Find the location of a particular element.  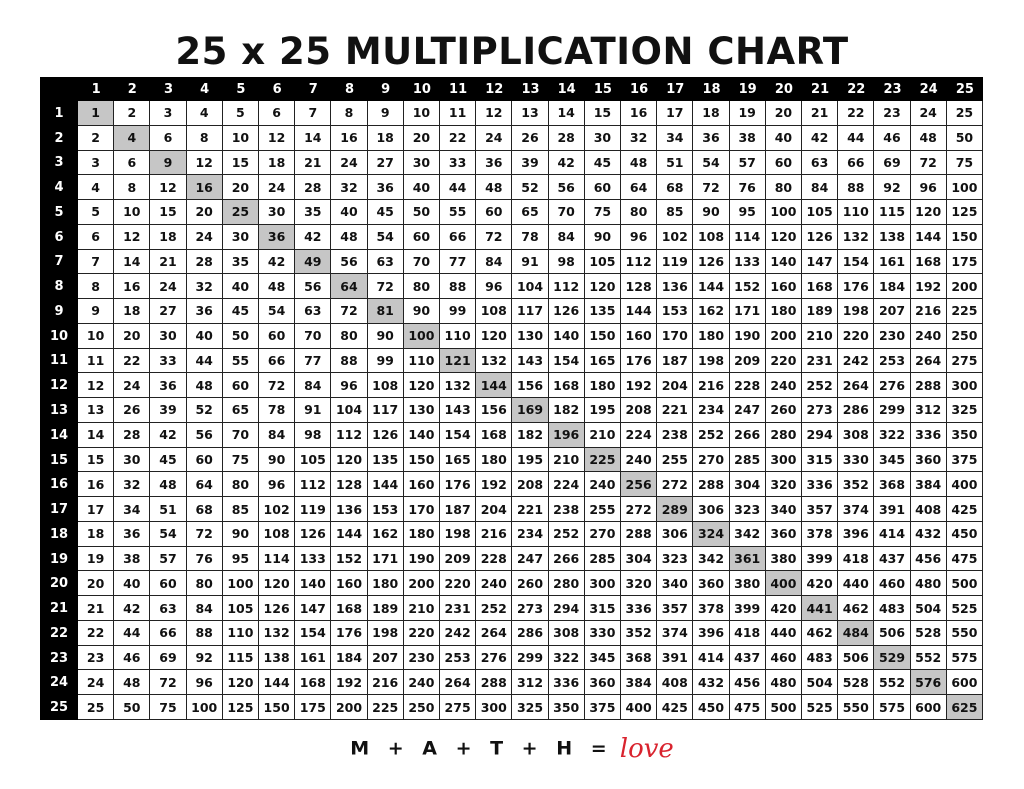

product-cell: 480 is located at coordinates (928, 584).